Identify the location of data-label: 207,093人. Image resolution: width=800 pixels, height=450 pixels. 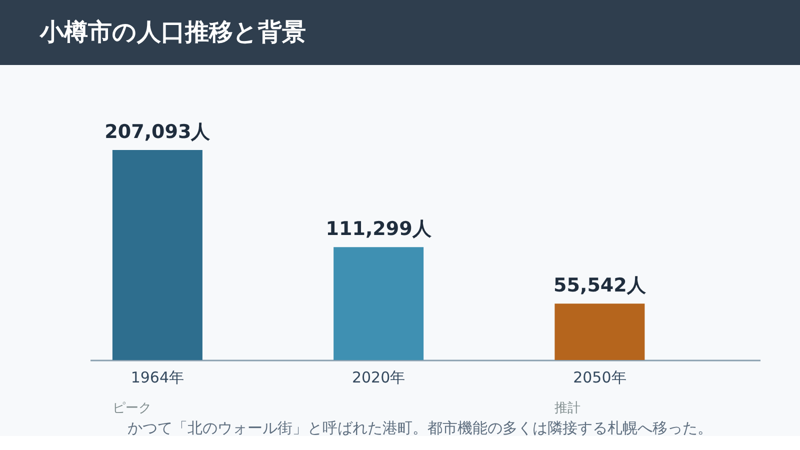
(158, 132).